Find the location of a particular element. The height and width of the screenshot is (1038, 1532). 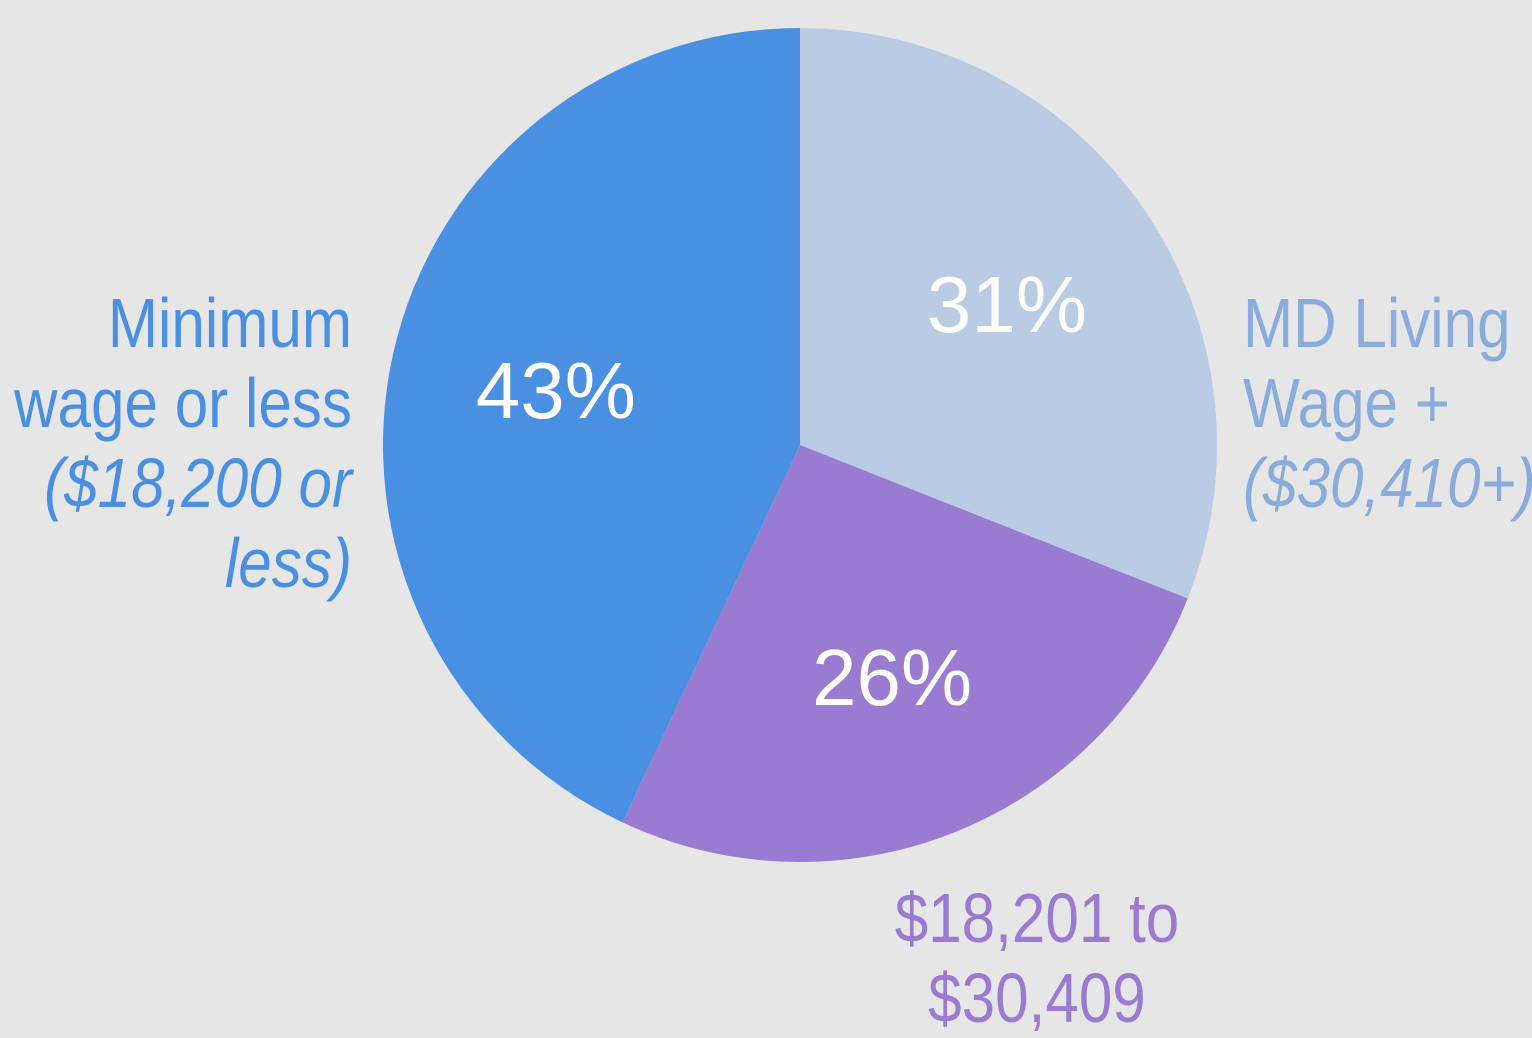

category-note: ($18,200 or less) is located at coordinates (198, 523).